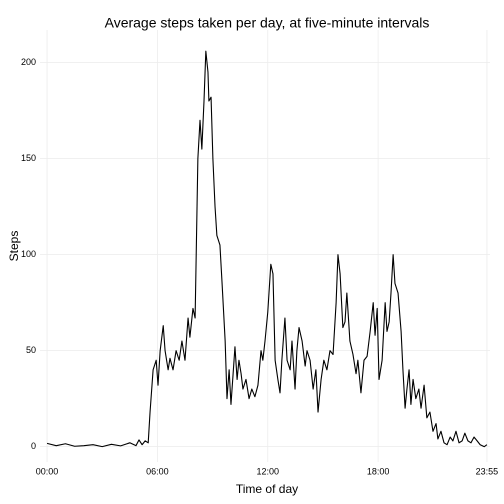 Image resolution: width=504 pixels, height=504 pixels. What do you see at coordinates (14, 246) in the screenshot?
I see `y-axis-label: Steps` at bounding box center [14, 246].